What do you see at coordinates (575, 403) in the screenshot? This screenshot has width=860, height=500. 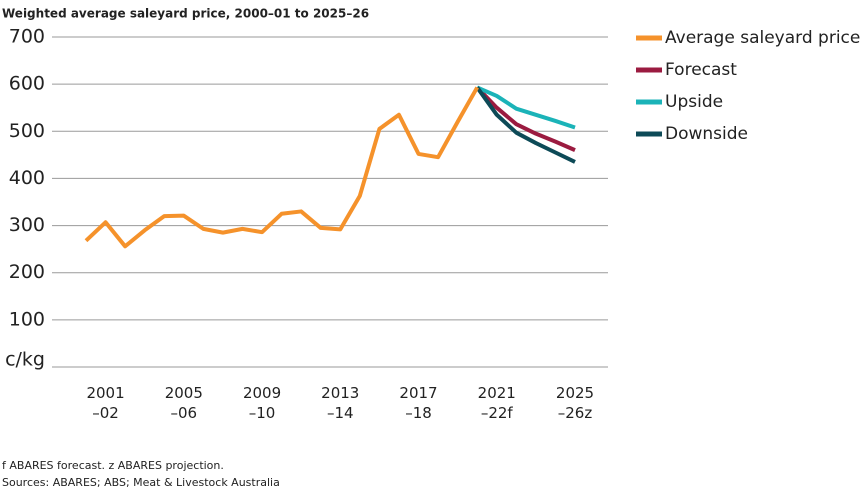 I see `x-tick-label: 2025 –26z` at bounding box center [575, 403].